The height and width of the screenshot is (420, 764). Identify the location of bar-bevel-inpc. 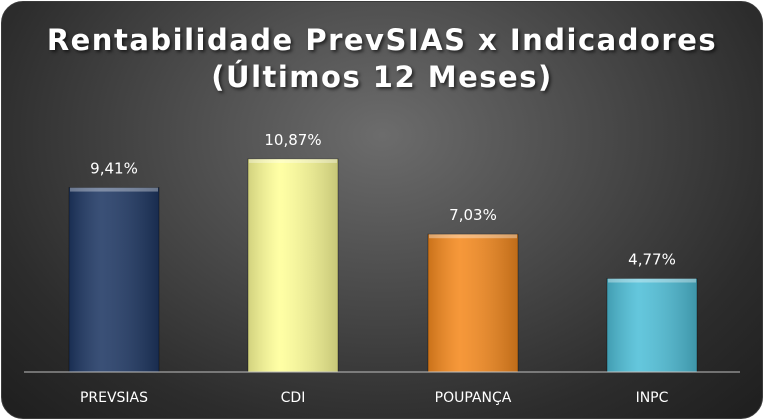
(652, 280).